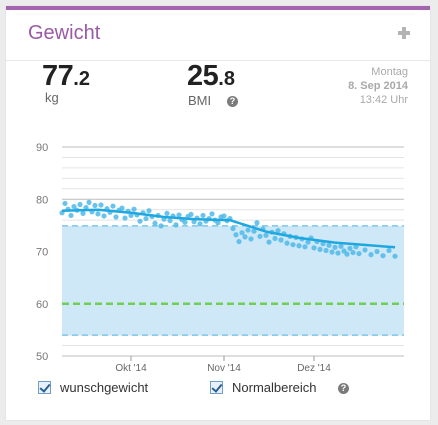 This screenshot has width=438, height=425. I want to click on y-tick-label: 90, so click(42, 148).